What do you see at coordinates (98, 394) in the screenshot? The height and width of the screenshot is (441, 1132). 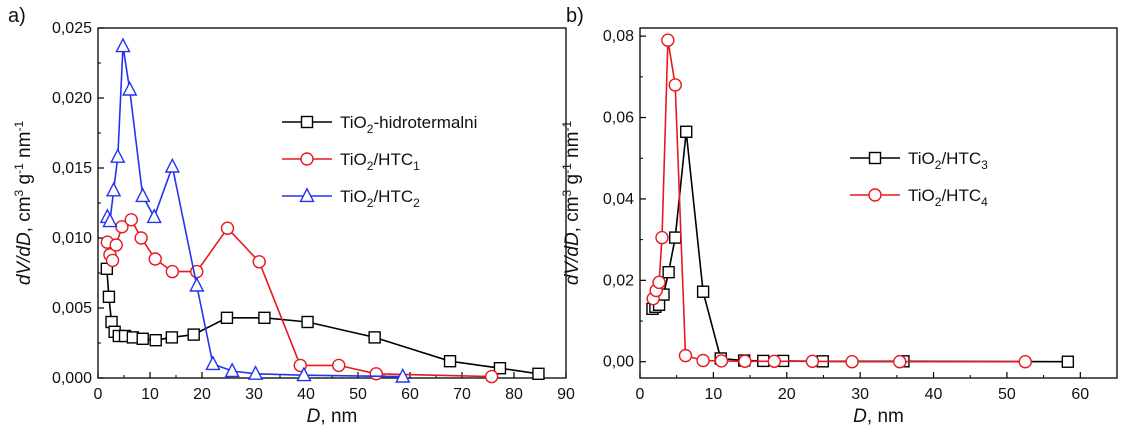 I see `x-tick-label: 0` at bounding box center [98, 394].